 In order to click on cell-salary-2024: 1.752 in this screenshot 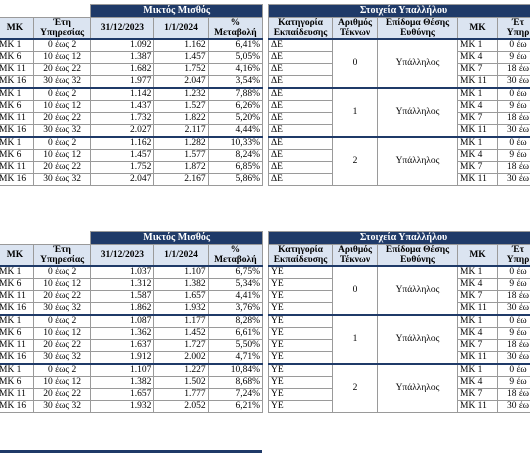, I will do `click(181, 69)`.